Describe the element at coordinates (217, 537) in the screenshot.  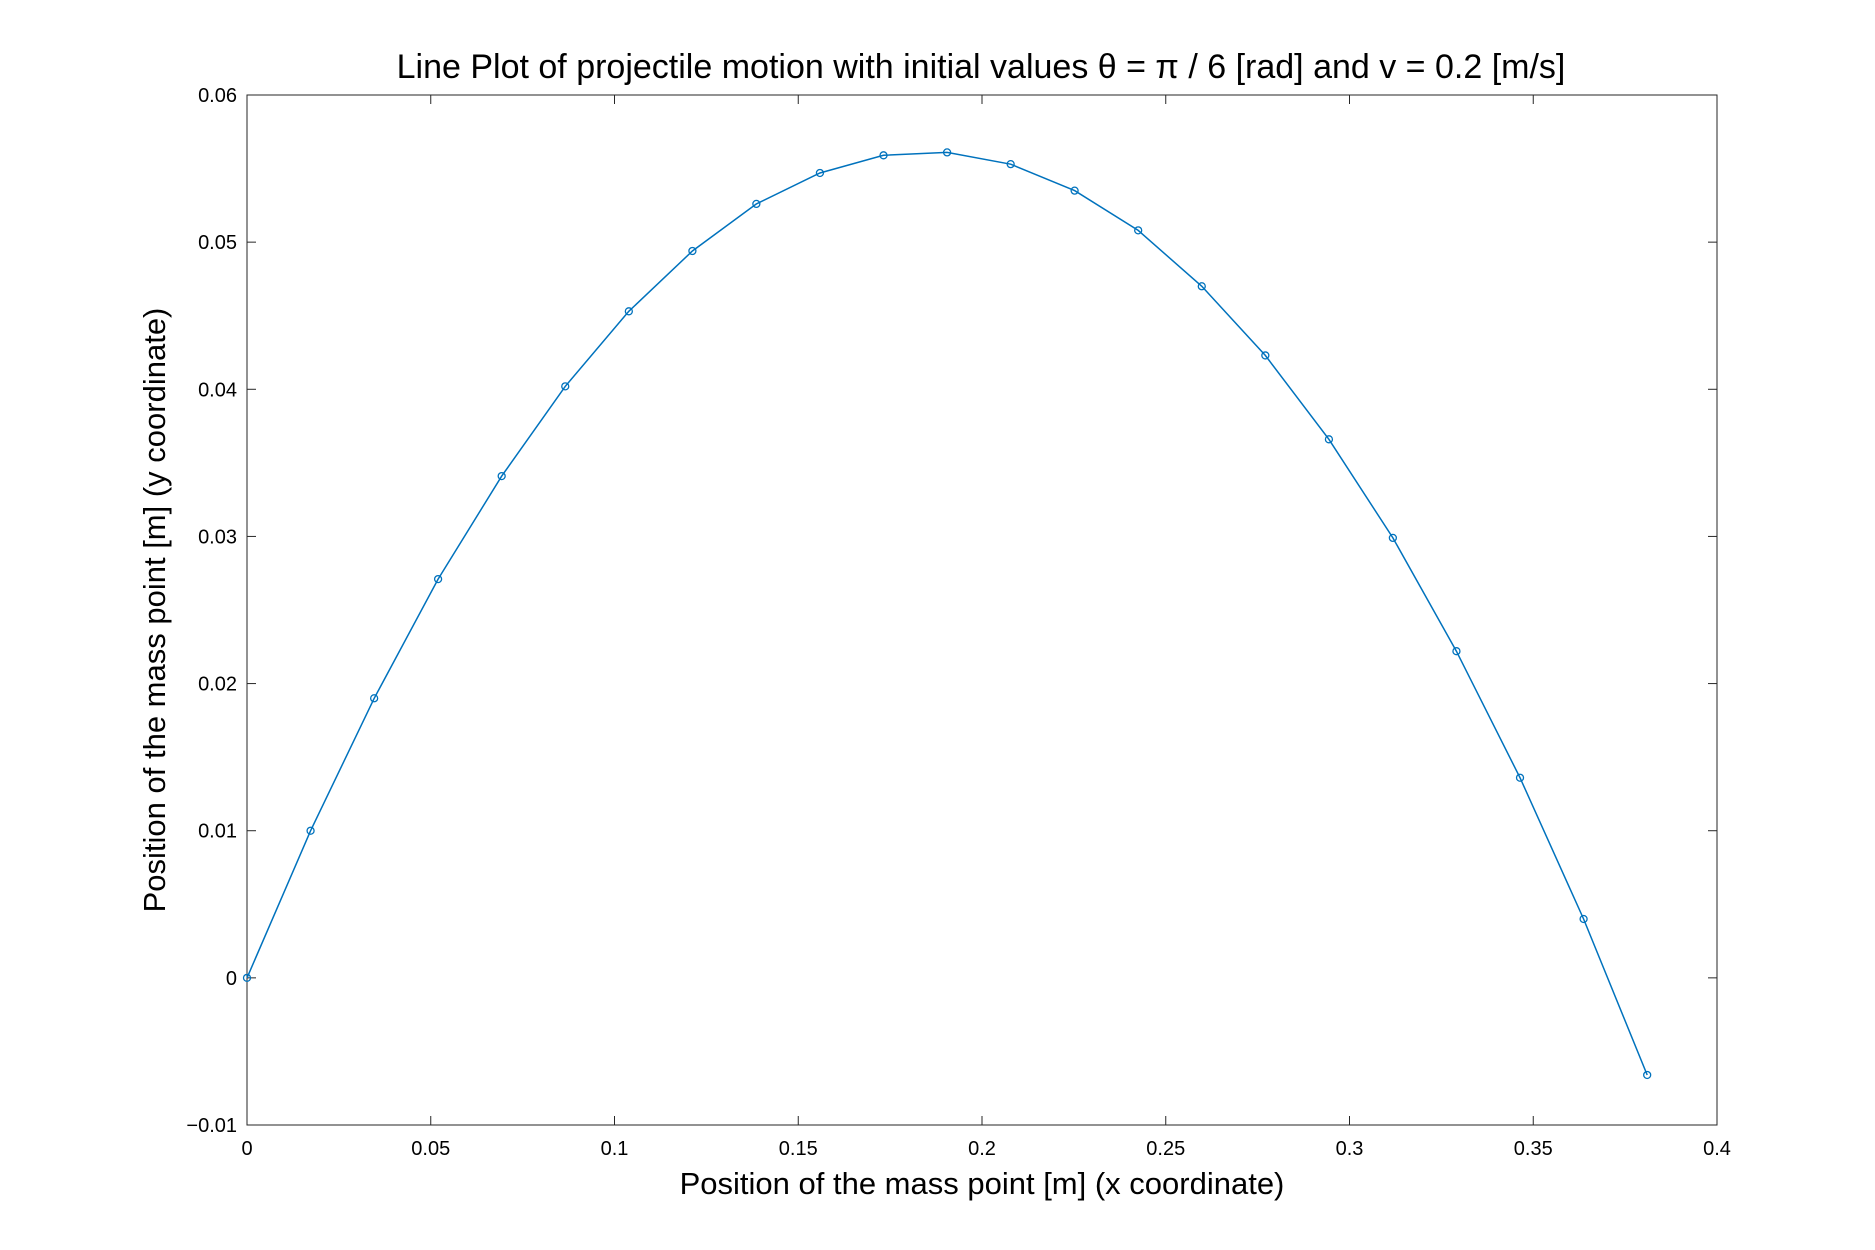
I see `y-tick-label: 0.03` at that location.